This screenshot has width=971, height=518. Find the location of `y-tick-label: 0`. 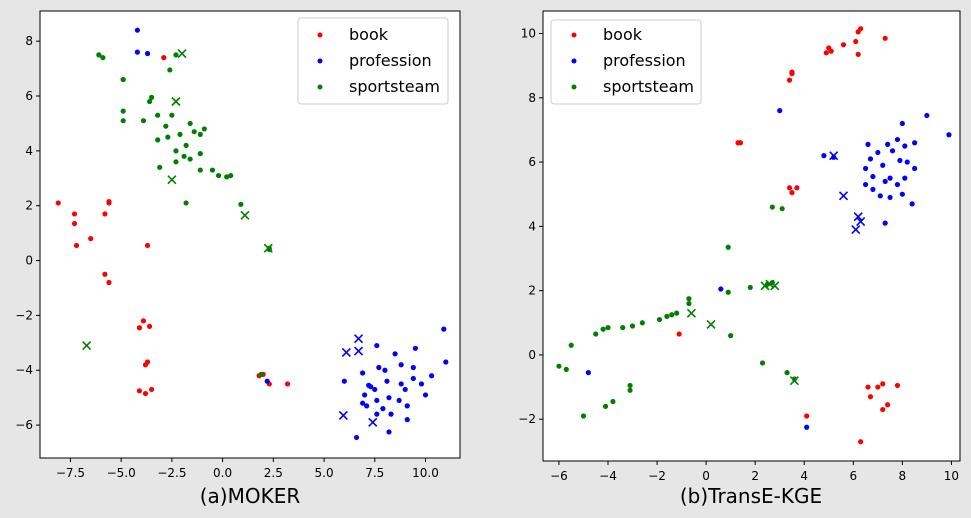

y-tick-label: 0 is located at coordinates (29, 261).